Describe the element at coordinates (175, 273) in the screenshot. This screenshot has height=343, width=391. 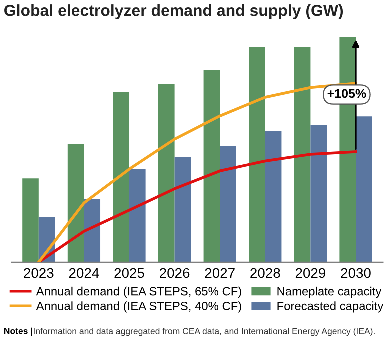
I see `x-tick-label: 2026` at that location.